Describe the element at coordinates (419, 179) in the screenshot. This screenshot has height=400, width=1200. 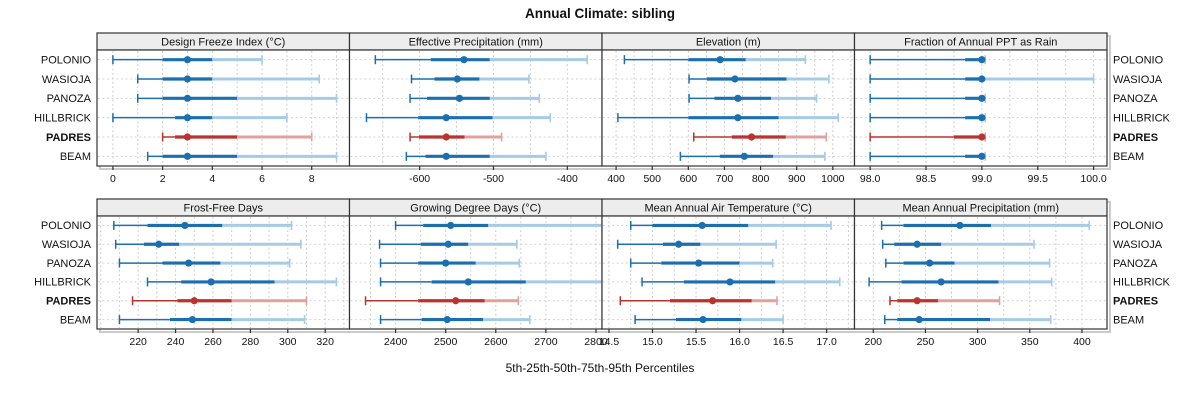
I see `axis-tick-label: -600` at that location.